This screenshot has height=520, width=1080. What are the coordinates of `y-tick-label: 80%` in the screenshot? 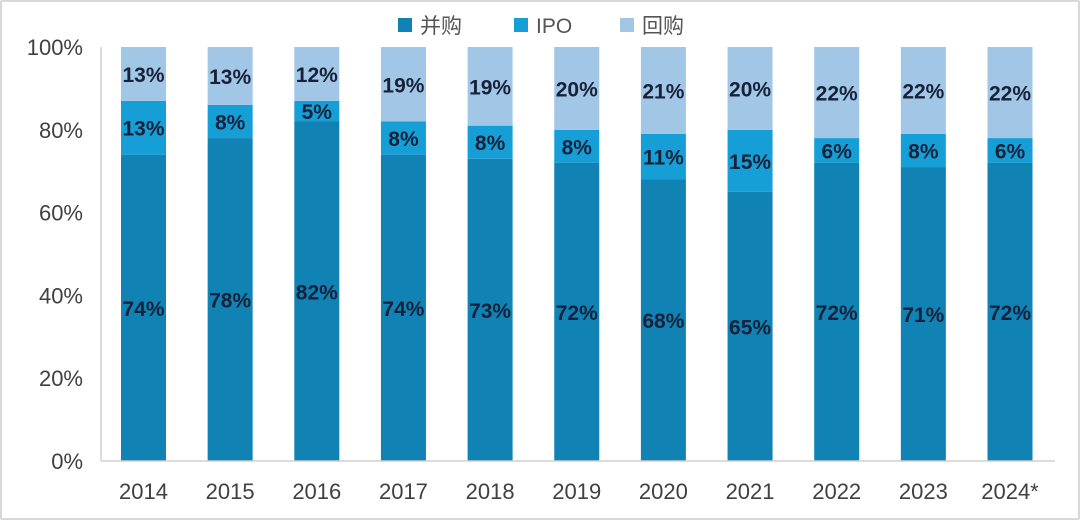 It's located at (61, 130).